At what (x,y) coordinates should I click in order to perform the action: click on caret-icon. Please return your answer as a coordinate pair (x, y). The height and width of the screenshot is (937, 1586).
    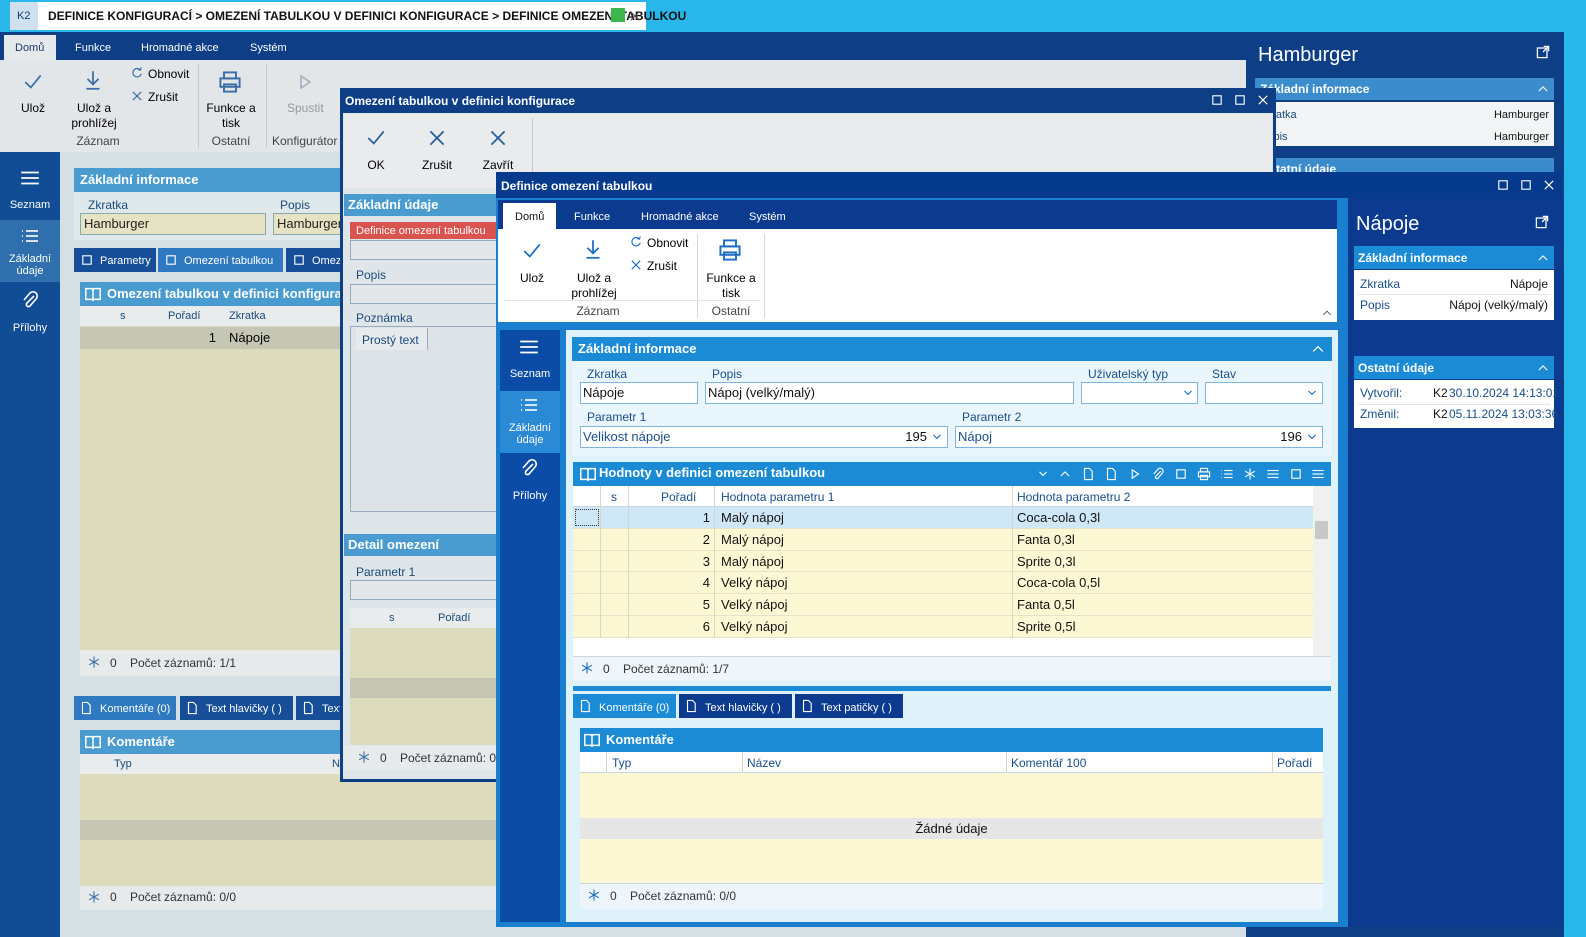
    Looking at the image, I should click on (1043, 474).